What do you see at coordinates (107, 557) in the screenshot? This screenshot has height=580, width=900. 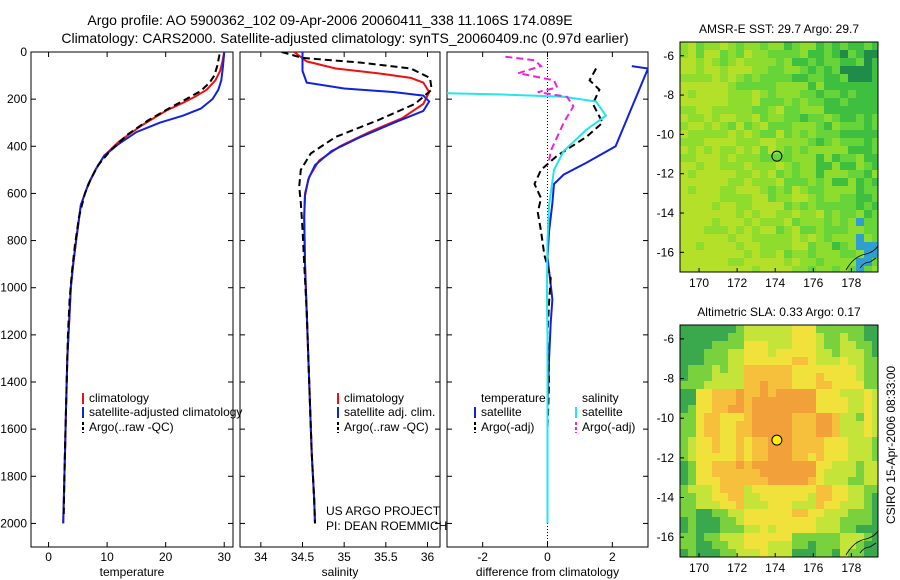 I see `temperature-xtick-label: 10` at bounding box center [107, 557].